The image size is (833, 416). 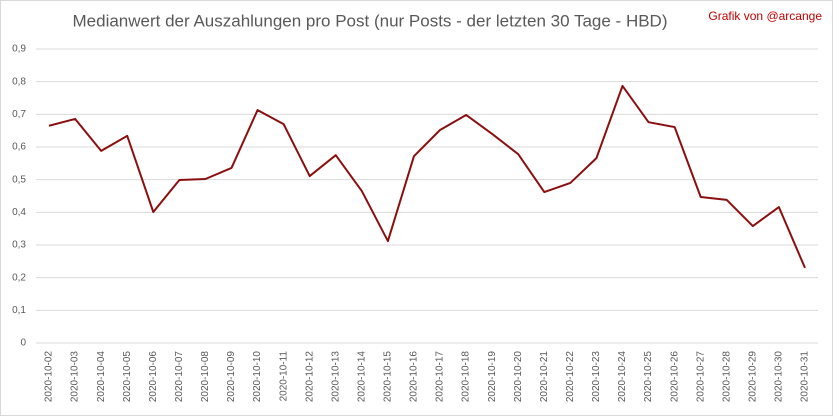 What do you see at coordinates (544, 377) in the screenshot?
I see `x-tick-label: 2020-10-21` at bounding box center [544, 377].